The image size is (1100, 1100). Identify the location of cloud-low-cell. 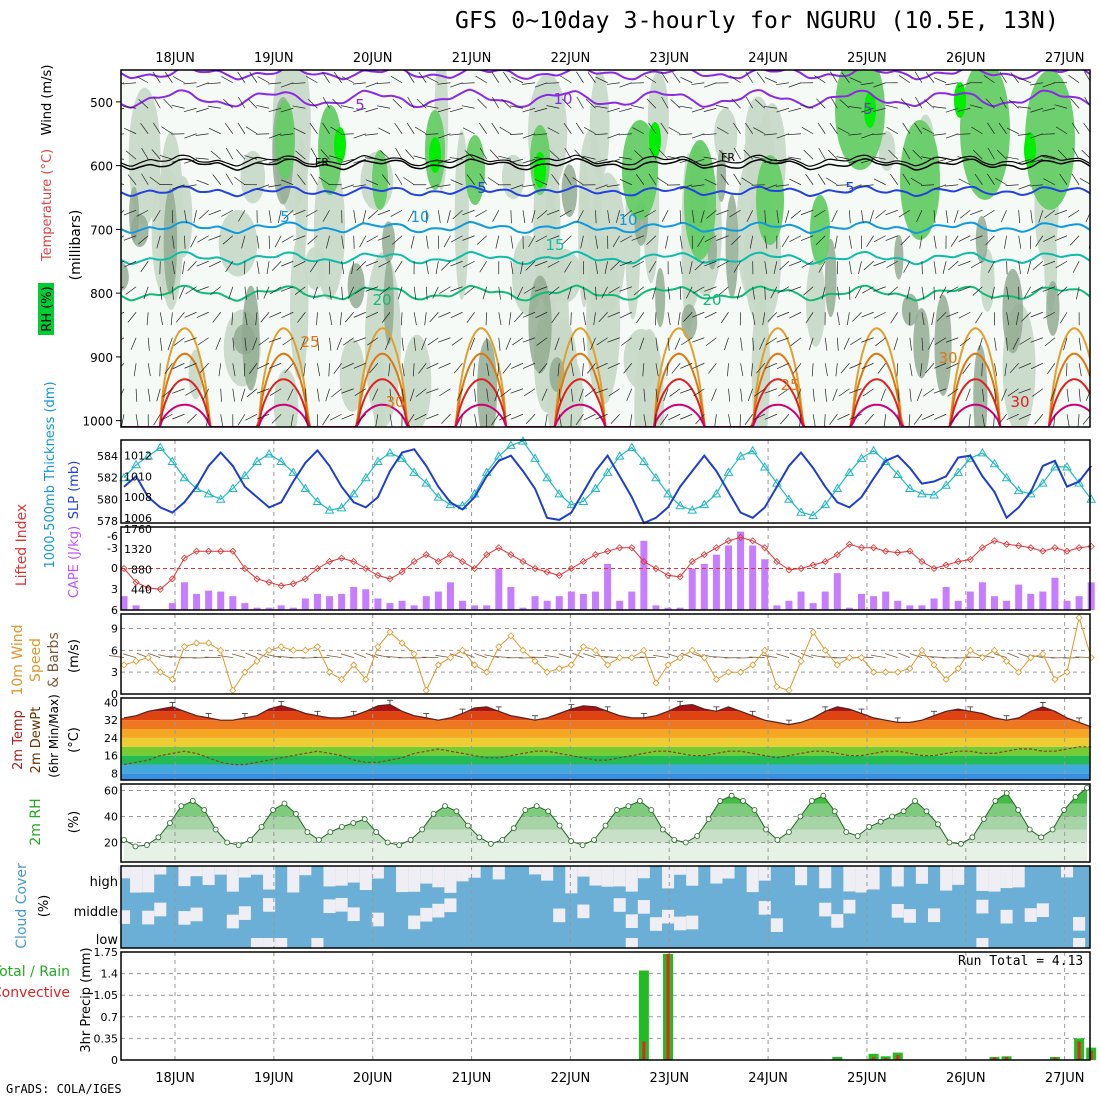
(269, 943).